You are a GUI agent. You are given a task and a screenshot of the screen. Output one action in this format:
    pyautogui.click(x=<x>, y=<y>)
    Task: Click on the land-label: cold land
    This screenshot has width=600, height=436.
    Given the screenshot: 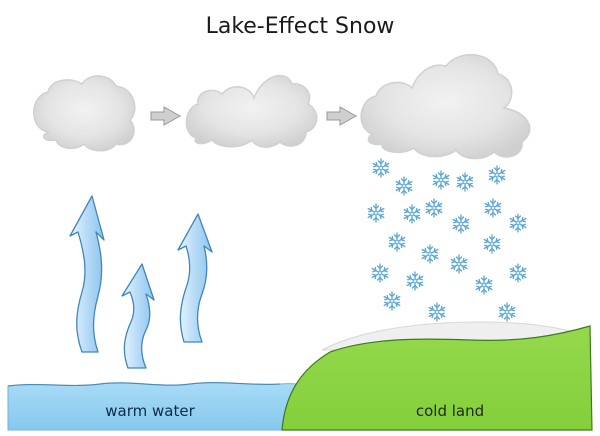 What is the action you would take?
    pyautogui.click(x=450, y=411)
    